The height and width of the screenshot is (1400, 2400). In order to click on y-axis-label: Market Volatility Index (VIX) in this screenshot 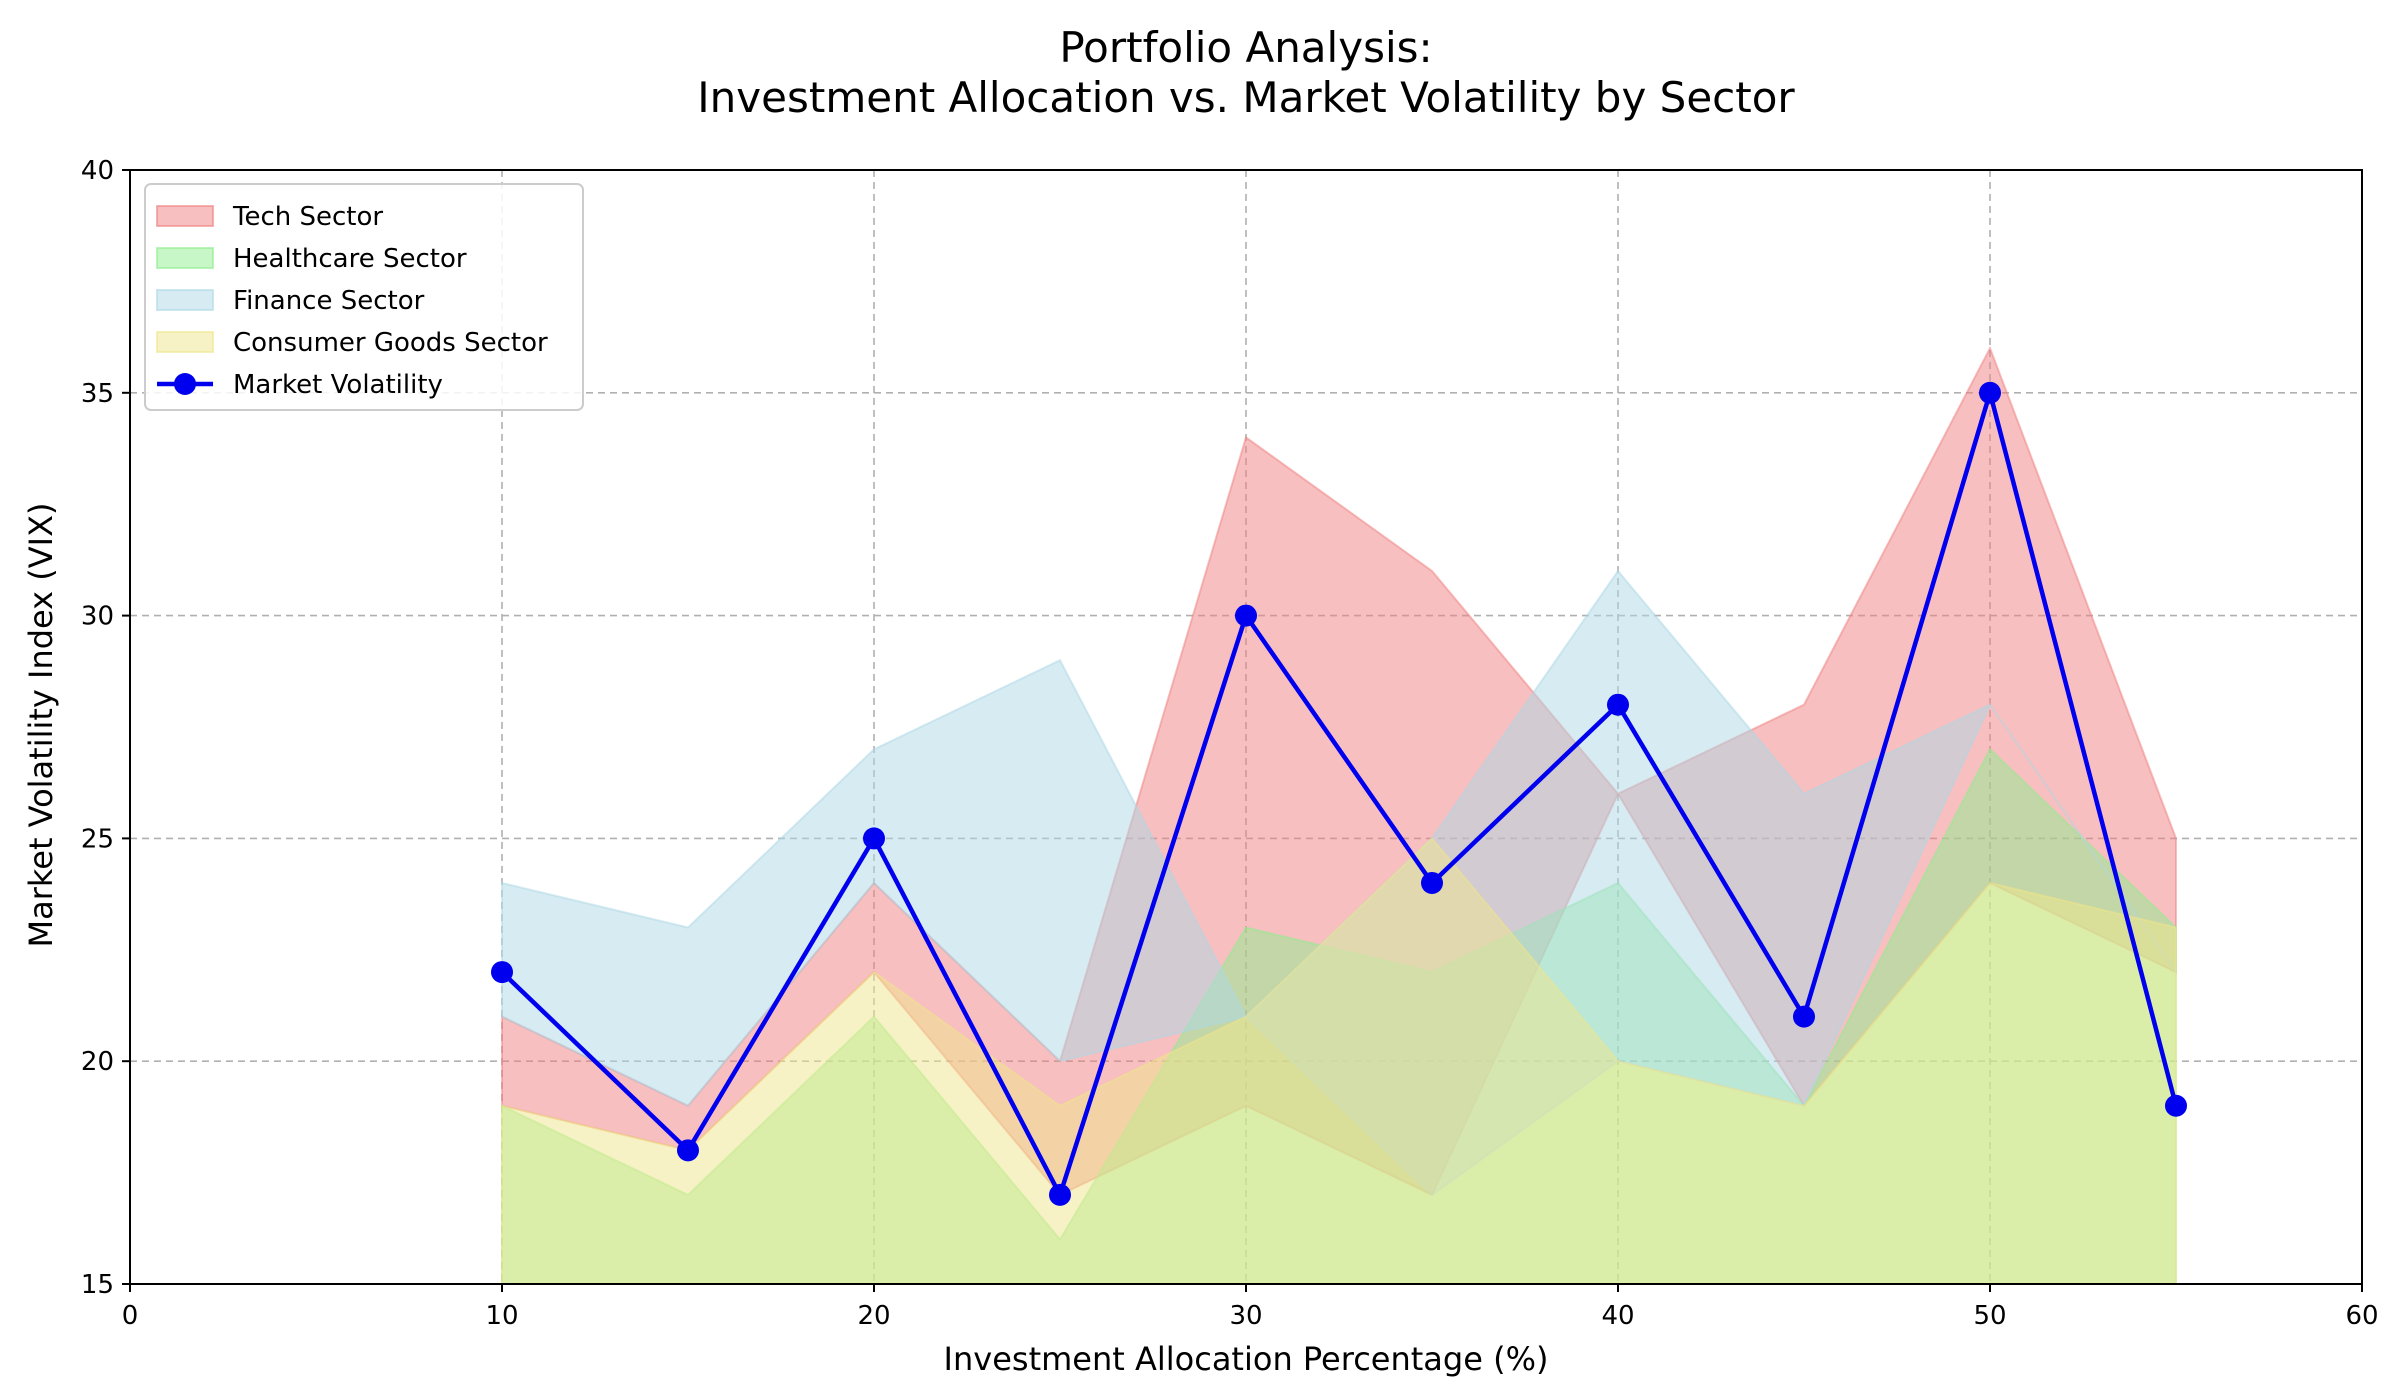, I will do `click(41, 724)`.